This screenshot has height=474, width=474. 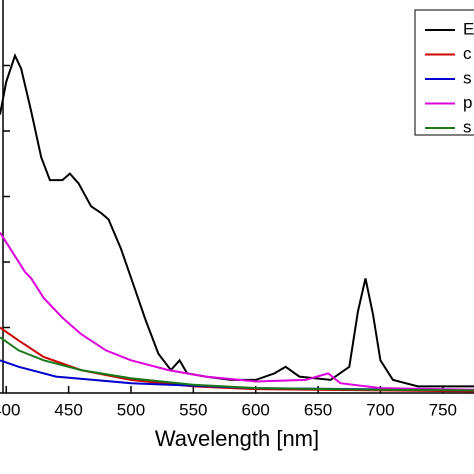 I want to click on legend-label: E, so click(x=468, y=28).